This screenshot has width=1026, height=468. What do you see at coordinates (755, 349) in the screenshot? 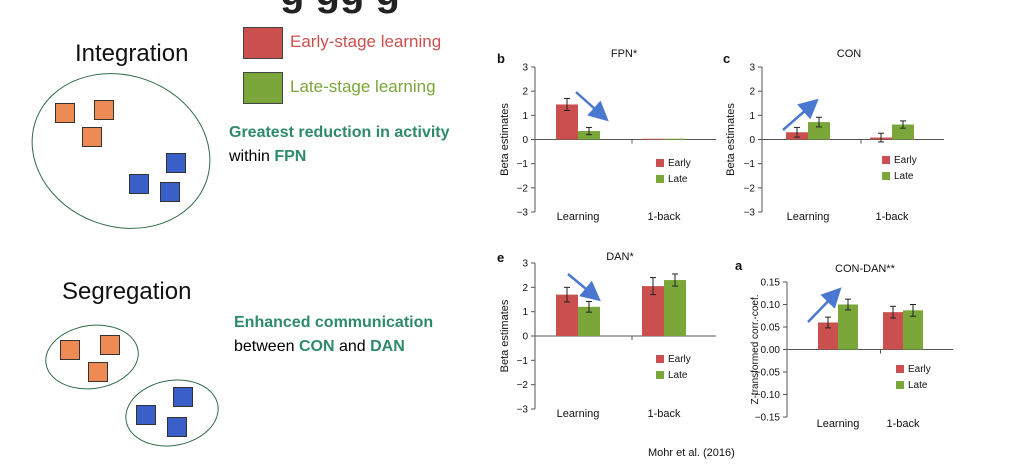
I see `y-axis-label: Z-transformed corr.-coef.` at bounding box center [755, 349].